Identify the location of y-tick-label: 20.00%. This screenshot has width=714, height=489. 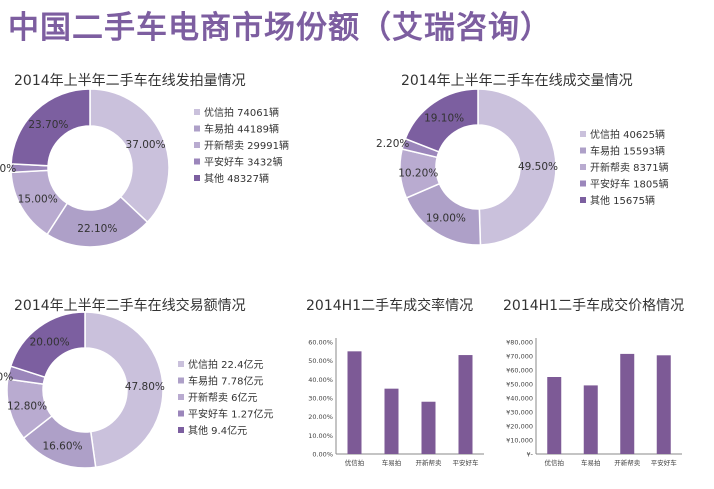
(320, 417).